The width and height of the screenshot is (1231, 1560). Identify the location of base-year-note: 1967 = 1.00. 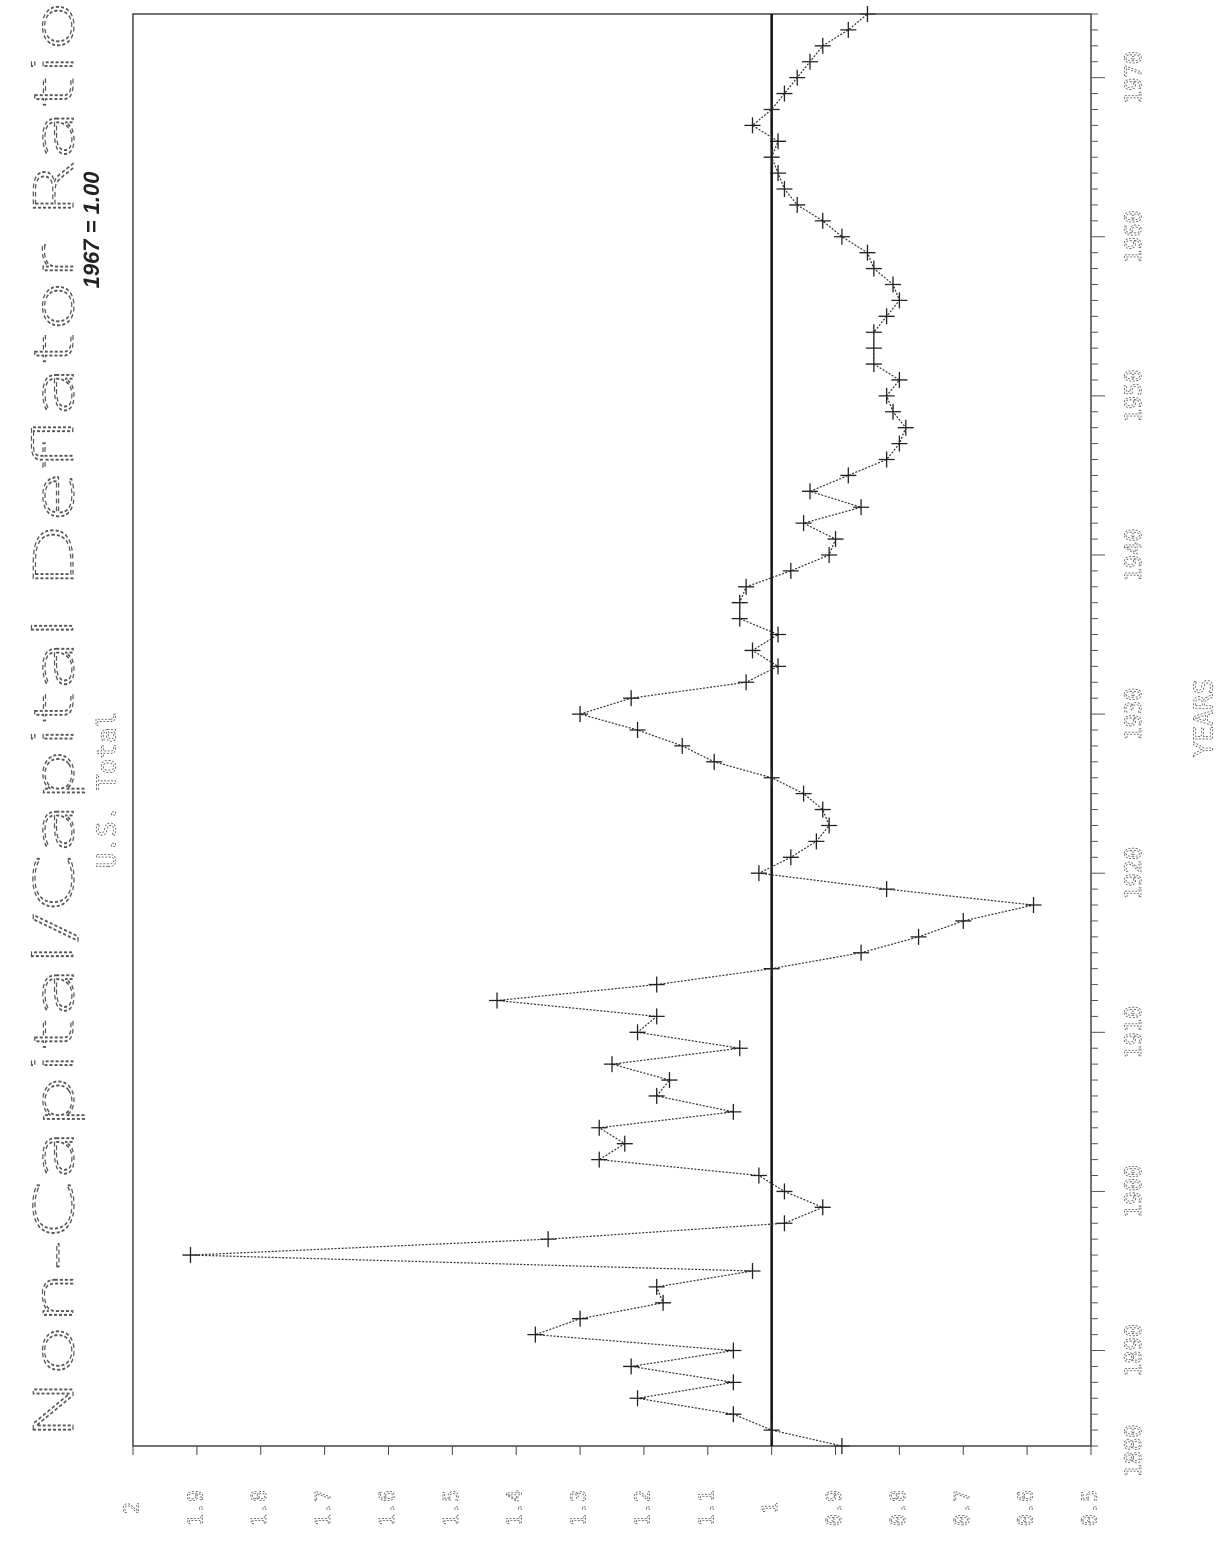
(91, 230).